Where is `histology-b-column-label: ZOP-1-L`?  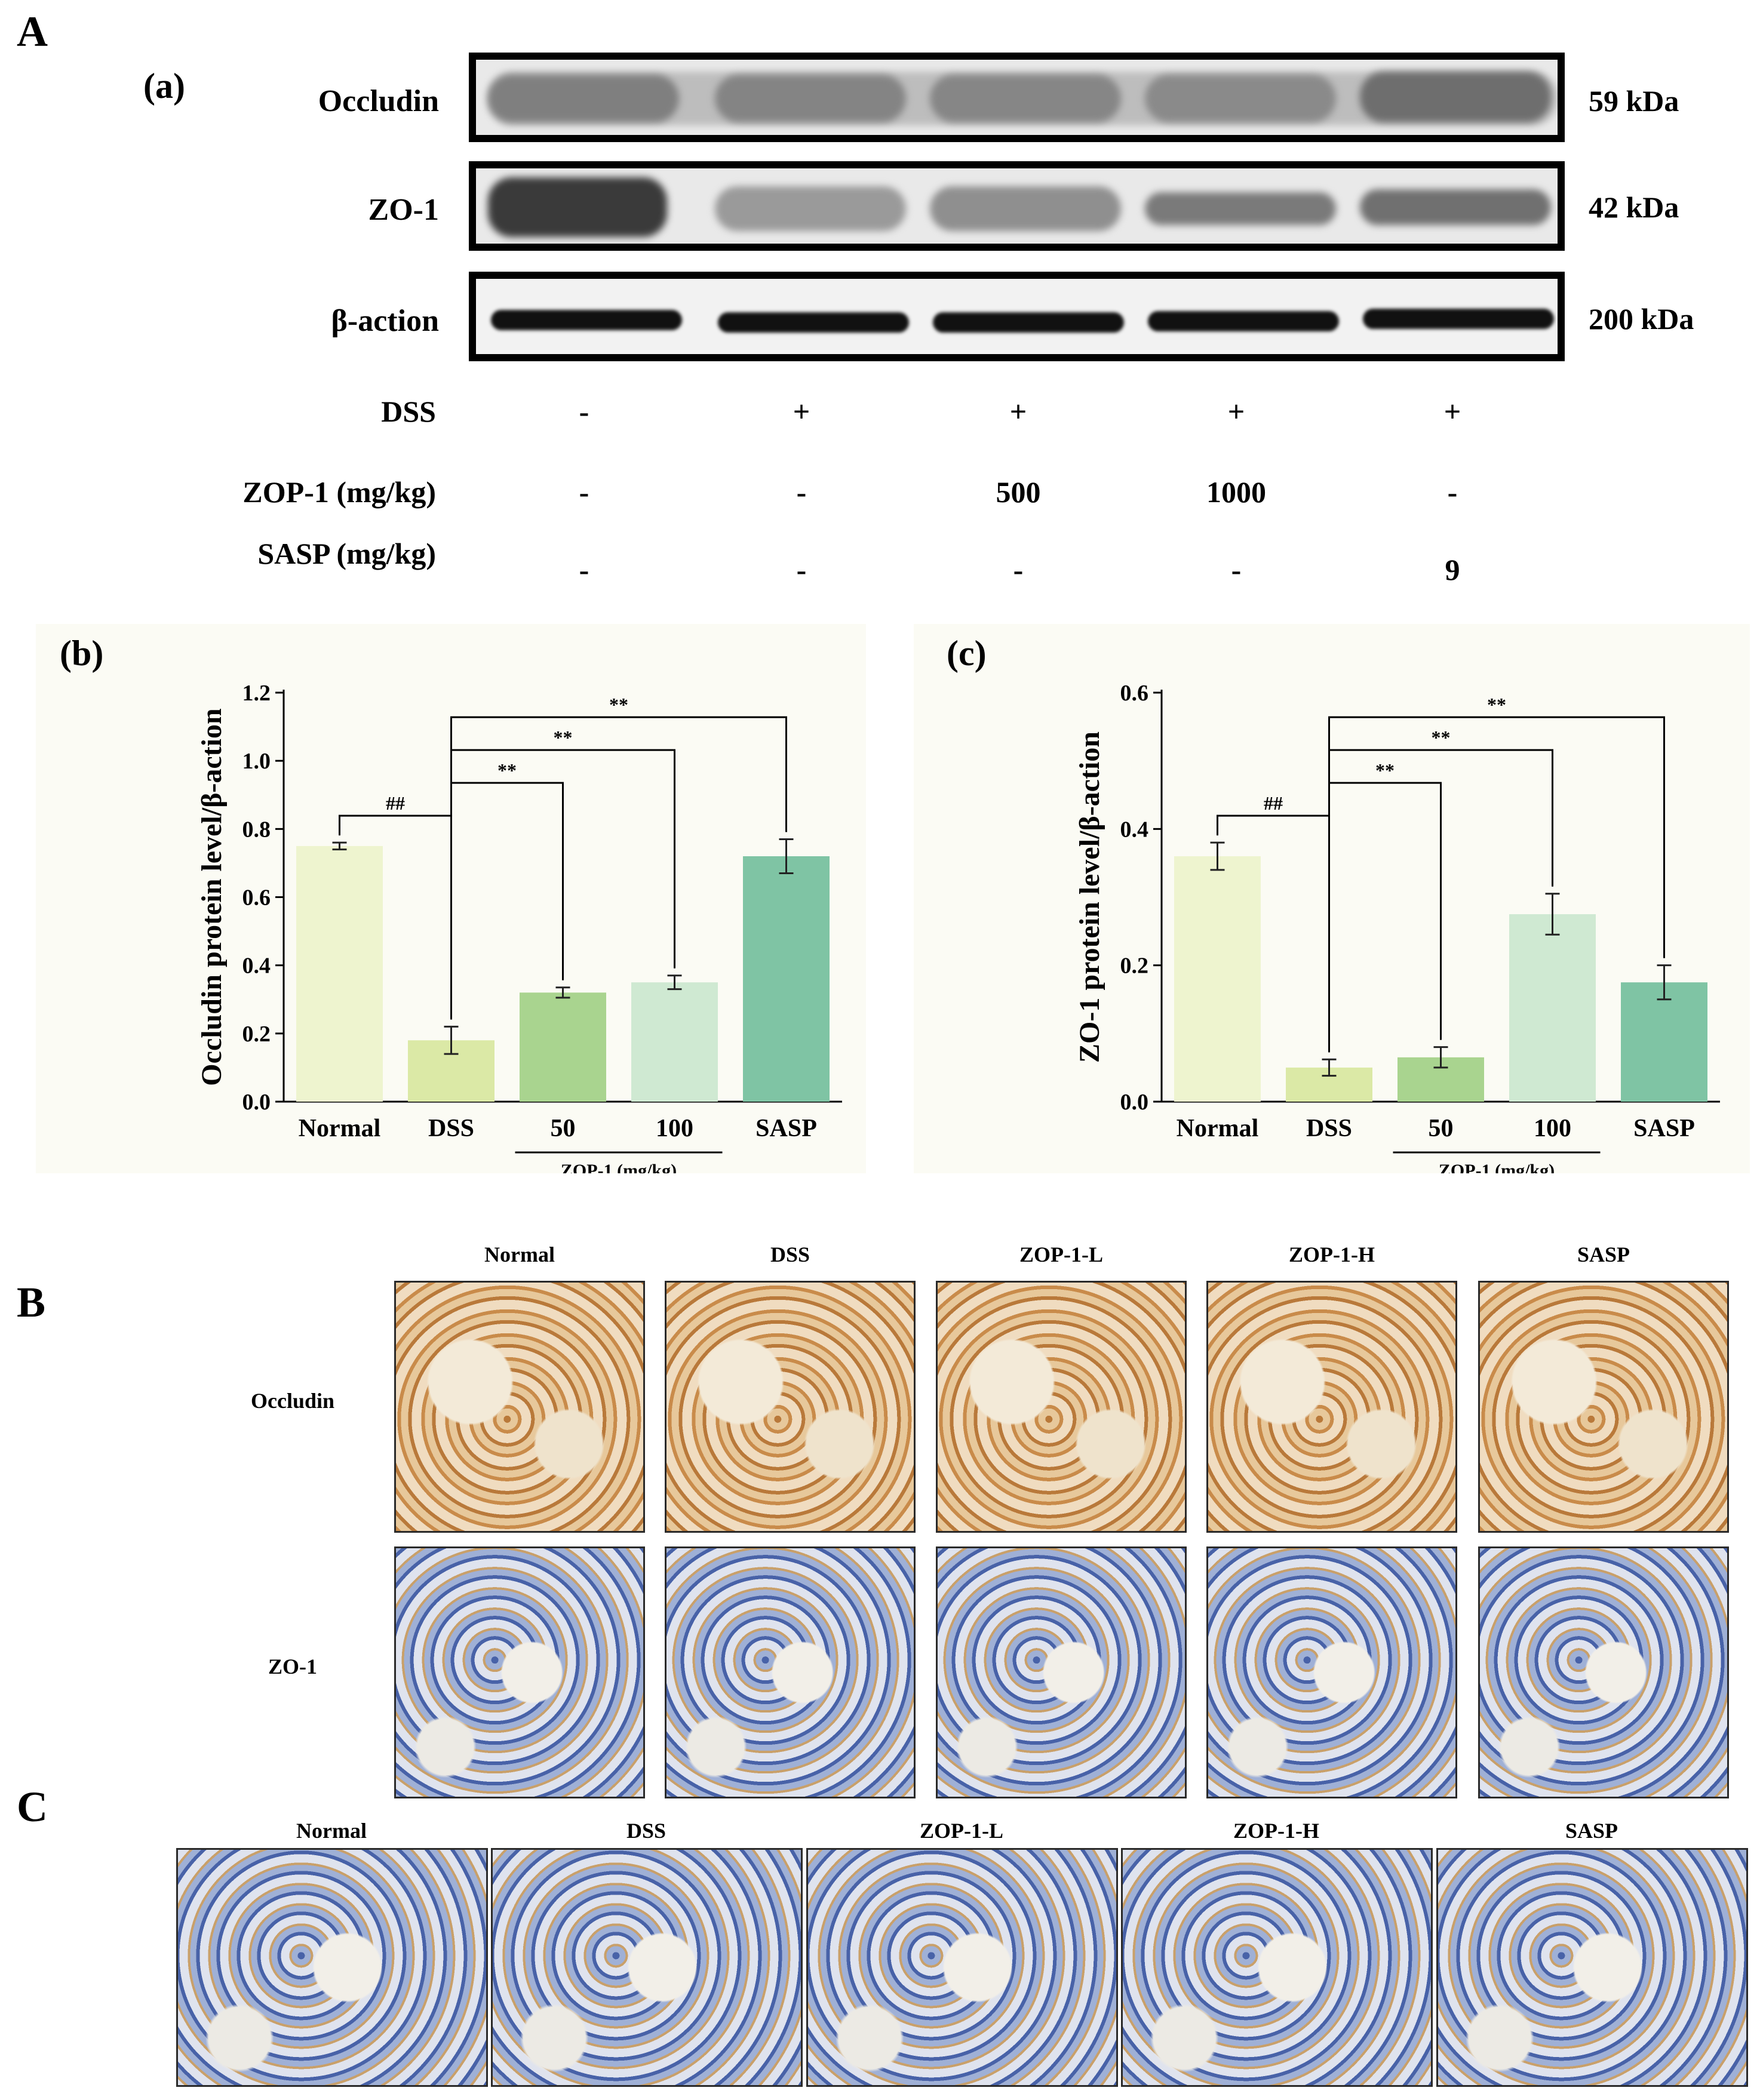
histology-b-column-label: ZOP-1-L is located at coordinates (1061, 1254).